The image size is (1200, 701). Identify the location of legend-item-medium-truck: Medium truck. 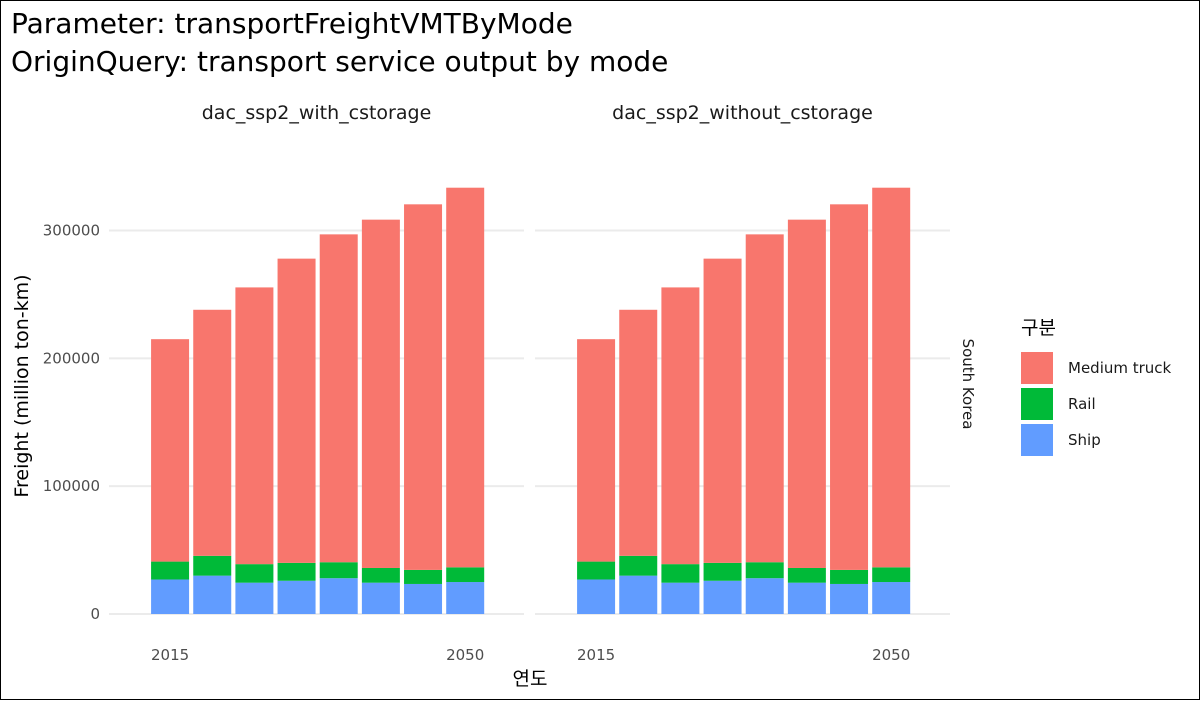
(1096, 368).